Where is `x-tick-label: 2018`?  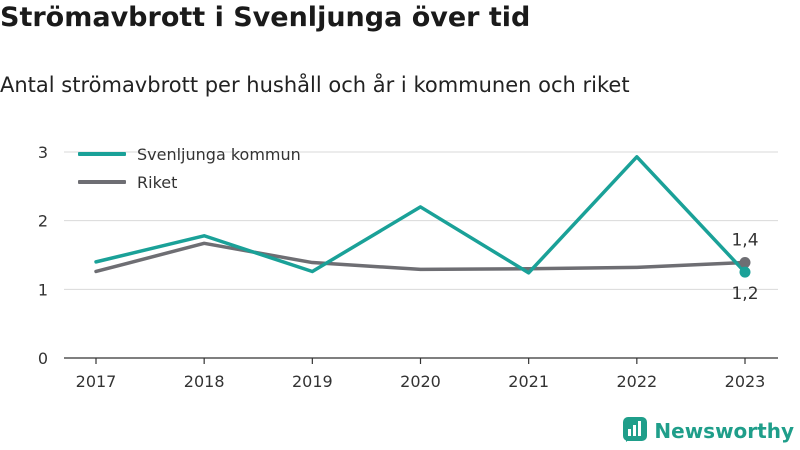
x-tick-label: 2018 is located at coordinates (204, 381).